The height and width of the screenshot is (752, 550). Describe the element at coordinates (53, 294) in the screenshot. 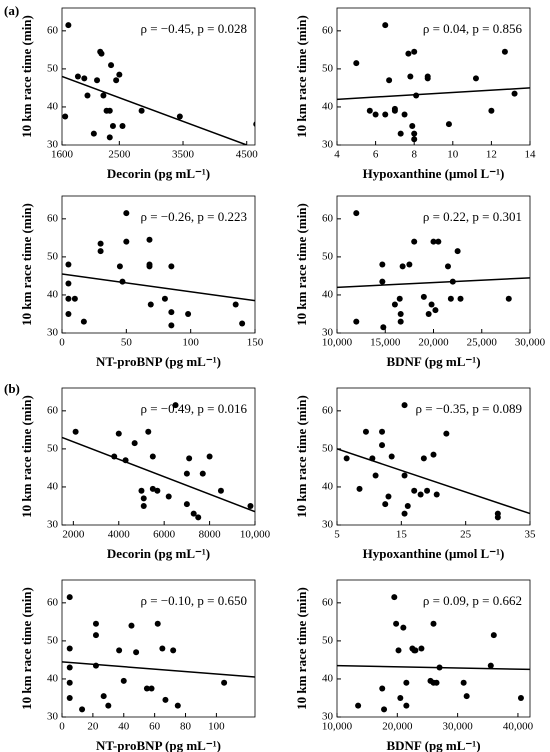

I see `y-tick-label: 40` at that location.